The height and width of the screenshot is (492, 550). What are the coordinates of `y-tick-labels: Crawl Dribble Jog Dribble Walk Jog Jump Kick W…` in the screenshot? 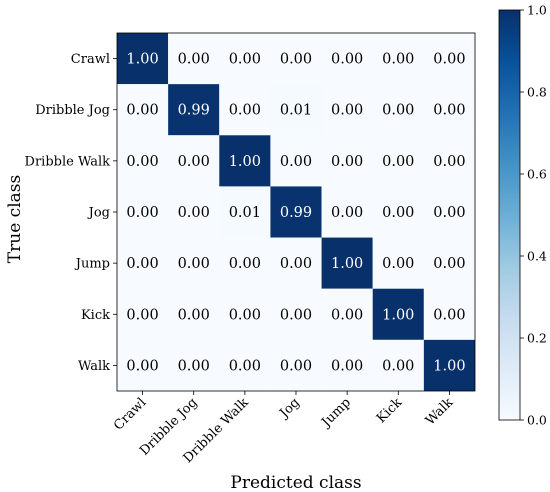 It's located at (71, 213).